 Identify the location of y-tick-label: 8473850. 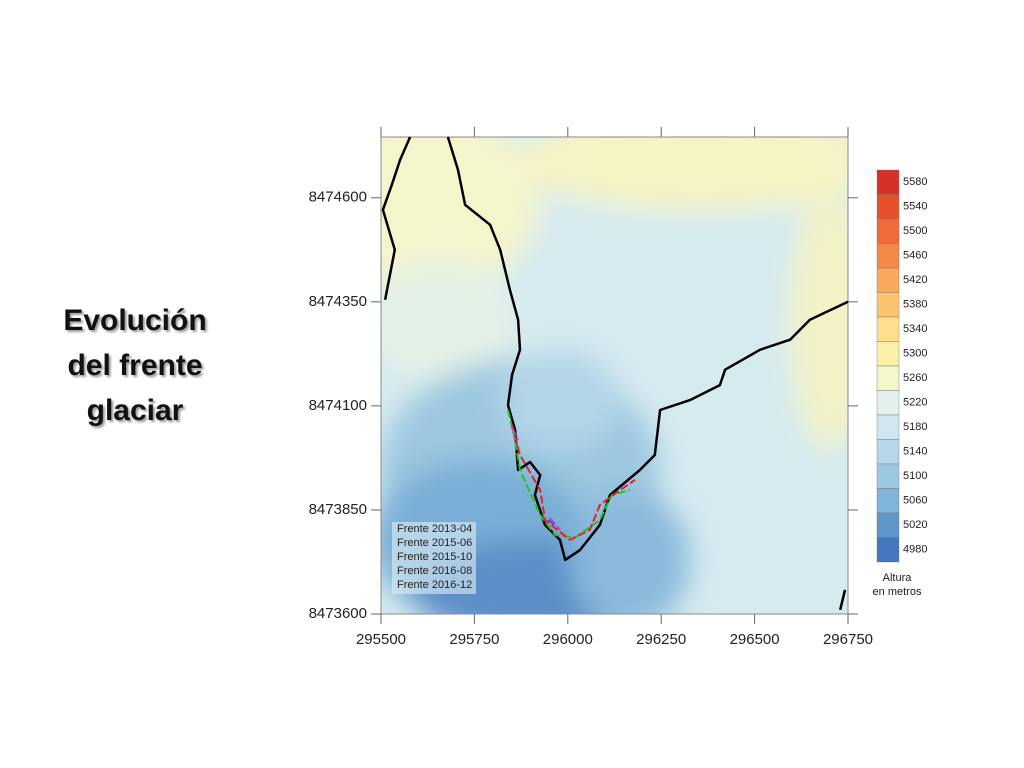
(338, 509).